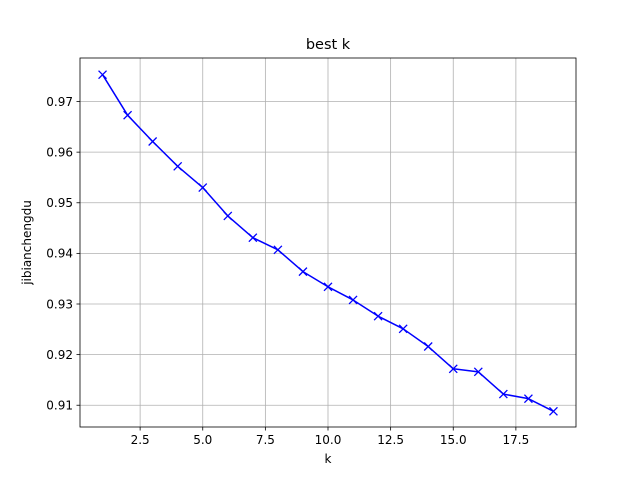 This screenshot has width=640, height=480. I want to click on x-tick-label: 7.5, so click(265, 440).